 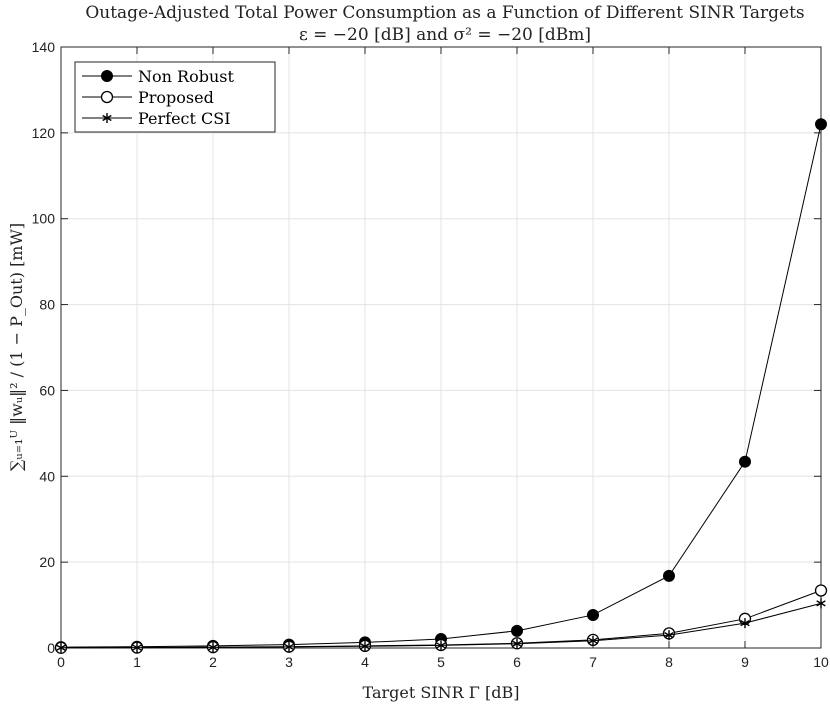 I want to click on legend-label: Non Robust, so click(x=186, y=76).